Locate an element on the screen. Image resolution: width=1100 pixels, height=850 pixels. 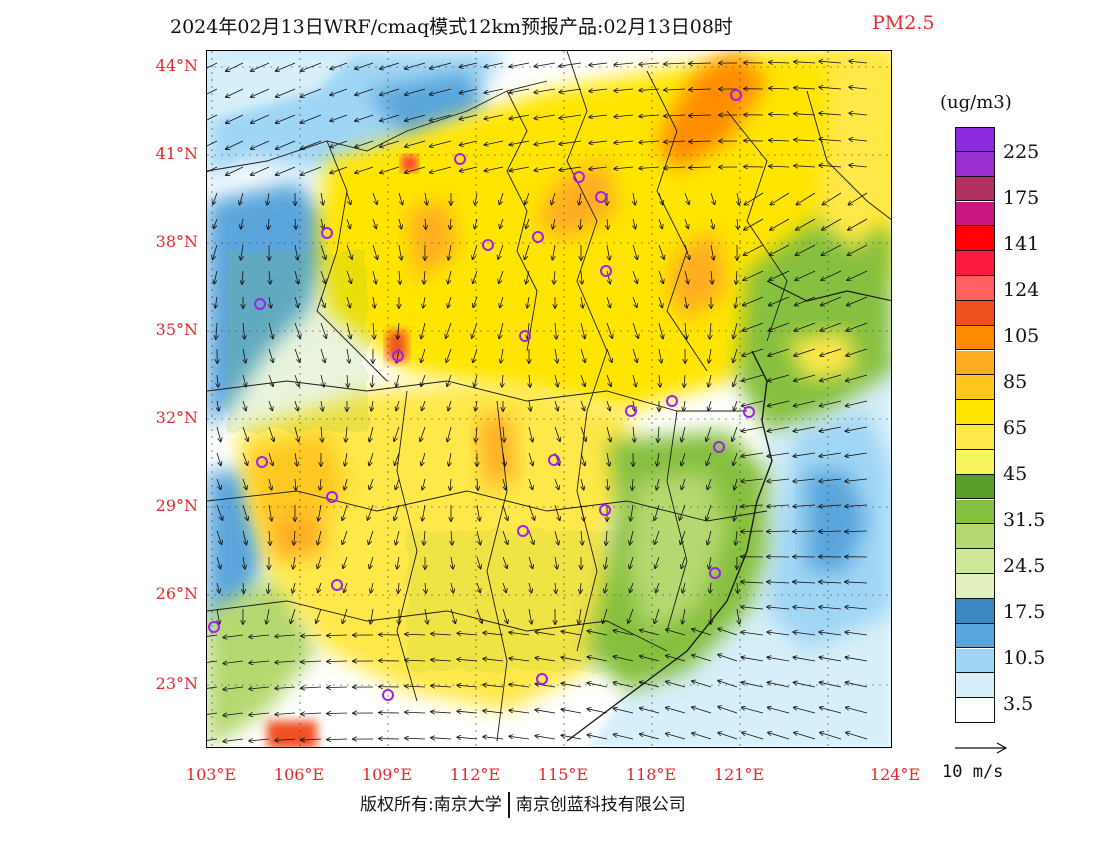
lon-label: 124°E is located at coordinates (895, 774).